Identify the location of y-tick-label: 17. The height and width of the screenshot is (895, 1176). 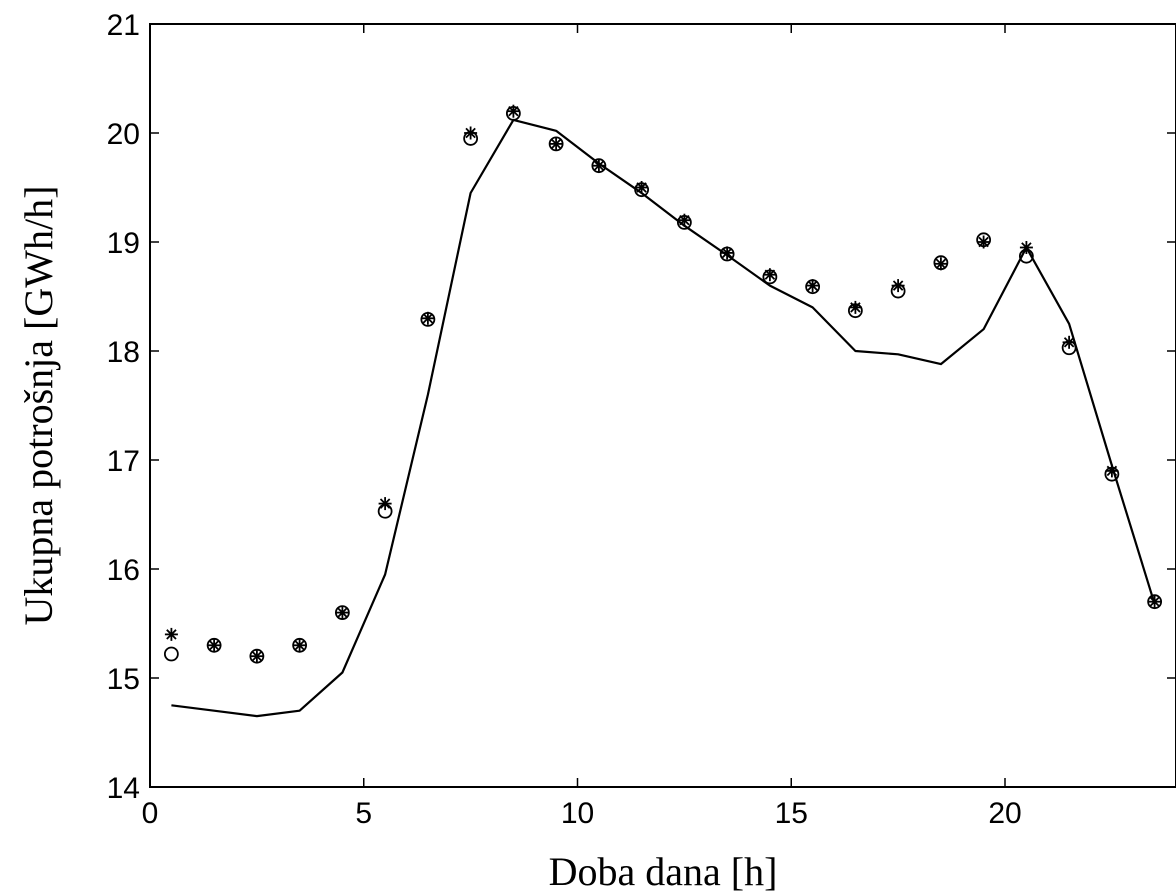
(123, 461).